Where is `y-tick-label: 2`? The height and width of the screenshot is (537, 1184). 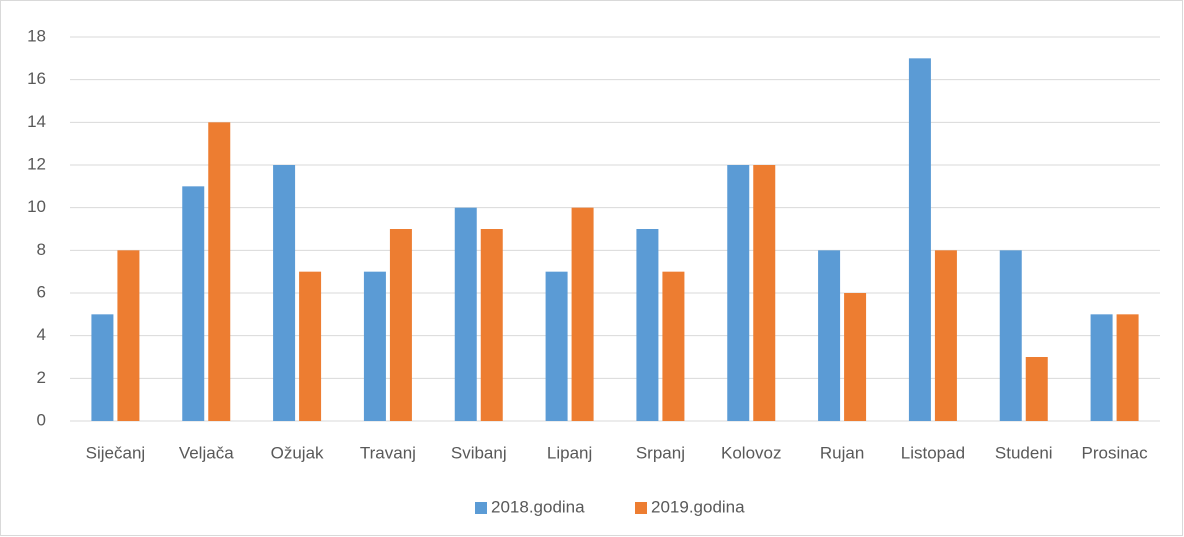 y-tick-label: 2 is located at coordinates (41, 377).